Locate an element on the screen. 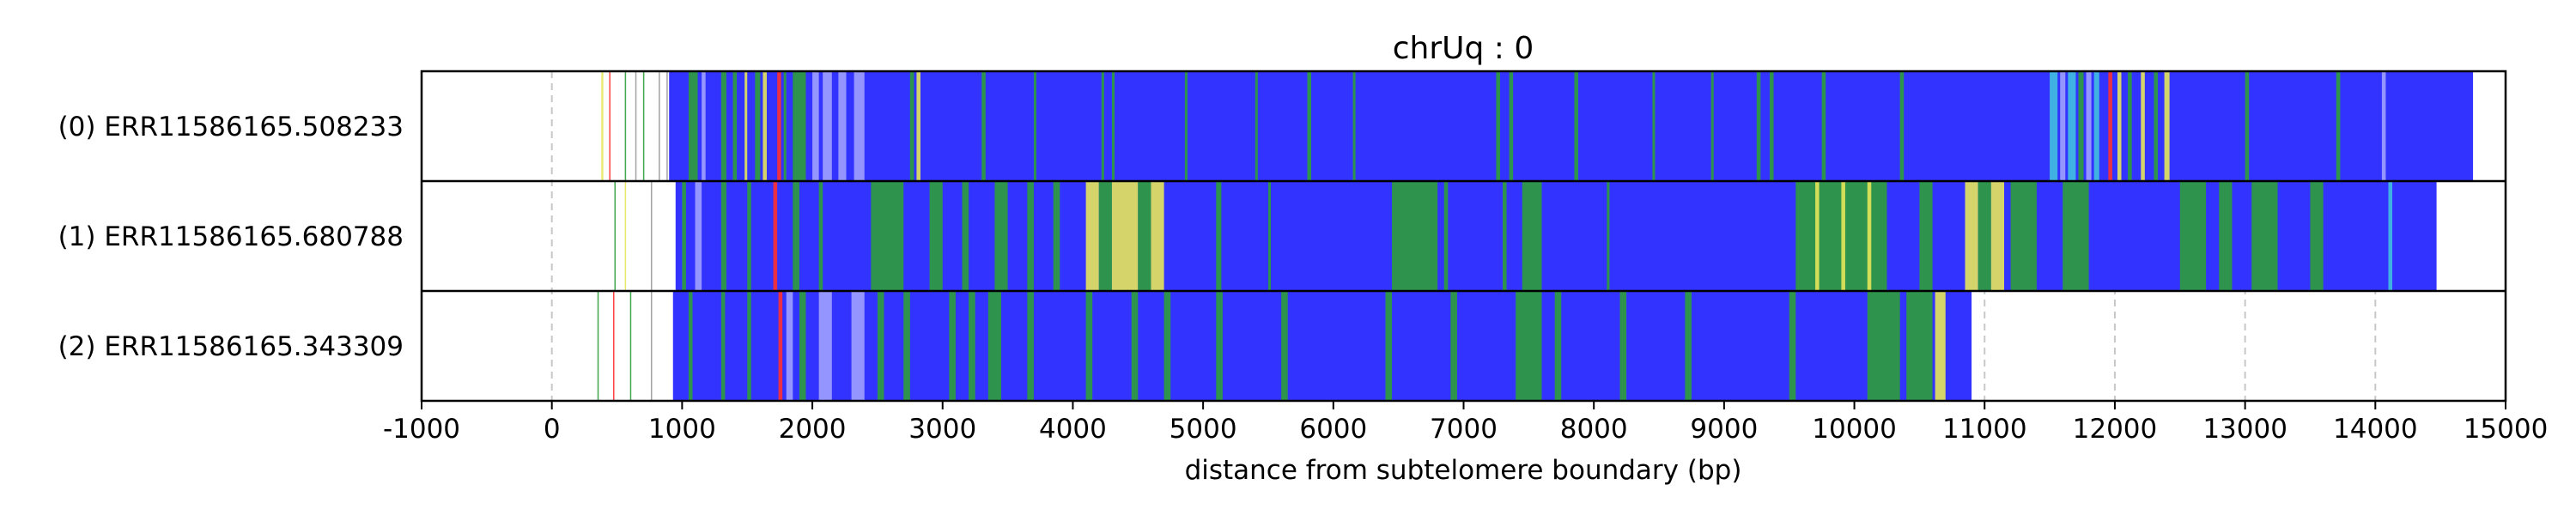 The height and width of the screenshot is (515, 2576). x-tick-label: 7000 is located at coordinates (1464, 429).